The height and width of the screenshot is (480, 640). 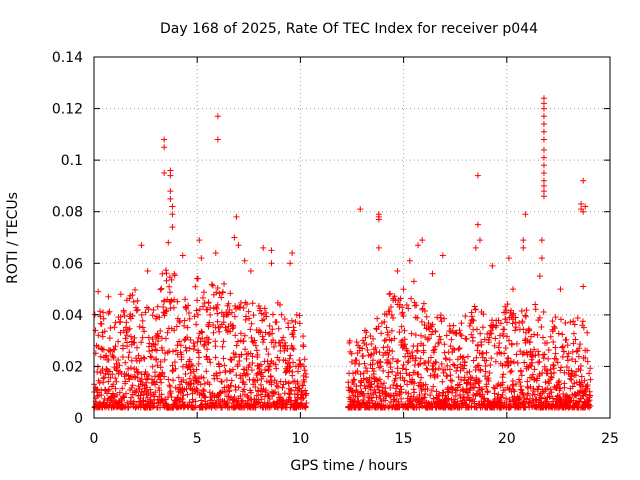 I want to click on y-tick-label: 0.14, so click(x=67, y=58).